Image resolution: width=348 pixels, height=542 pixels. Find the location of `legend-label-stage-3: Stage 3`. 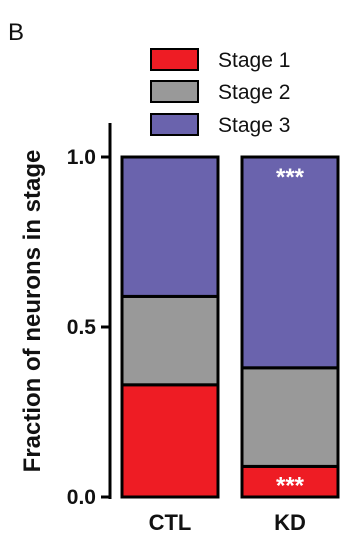

legend-label-stage-3: Stage 3 is located at coordinates (254, 125).